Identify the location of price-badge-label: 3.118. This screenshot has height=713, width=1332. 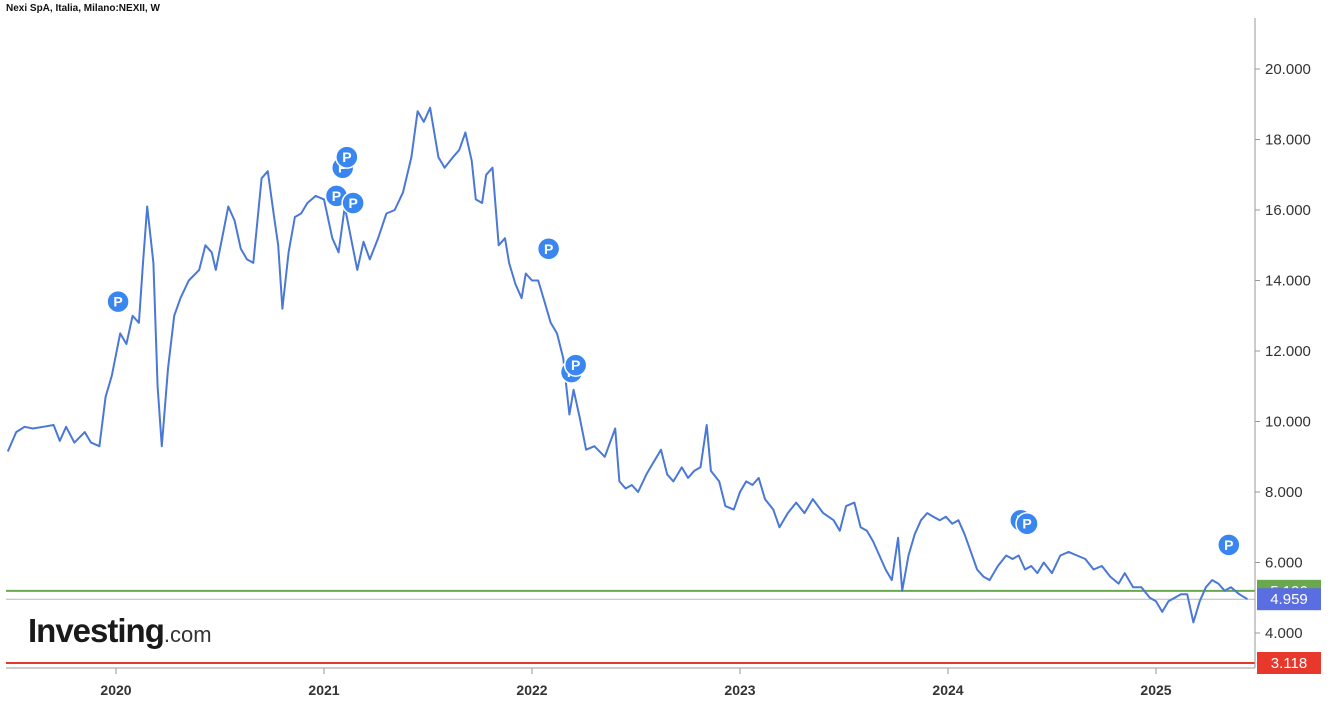
(1289, 663).